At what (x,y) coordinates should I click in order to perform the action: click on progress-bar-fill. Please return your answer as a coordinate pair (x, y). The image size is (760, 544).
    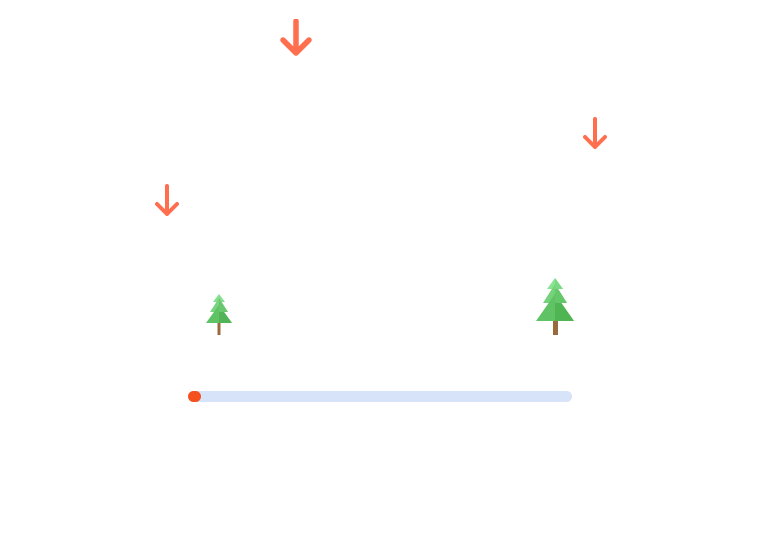
    Looking at the image, I should click on (194, 396).